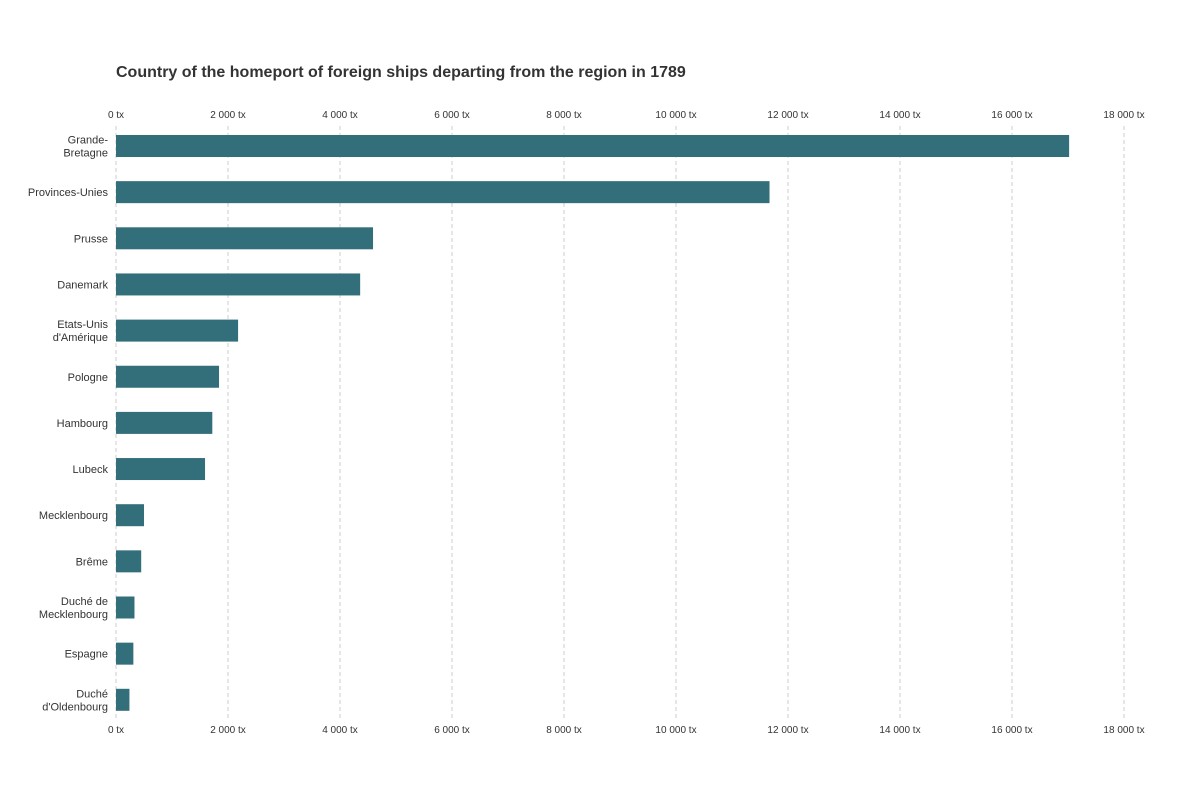 The height and width of the screenshot is (800, 1200). I want to click on category-label-line: Pologne, so click(88, 378).